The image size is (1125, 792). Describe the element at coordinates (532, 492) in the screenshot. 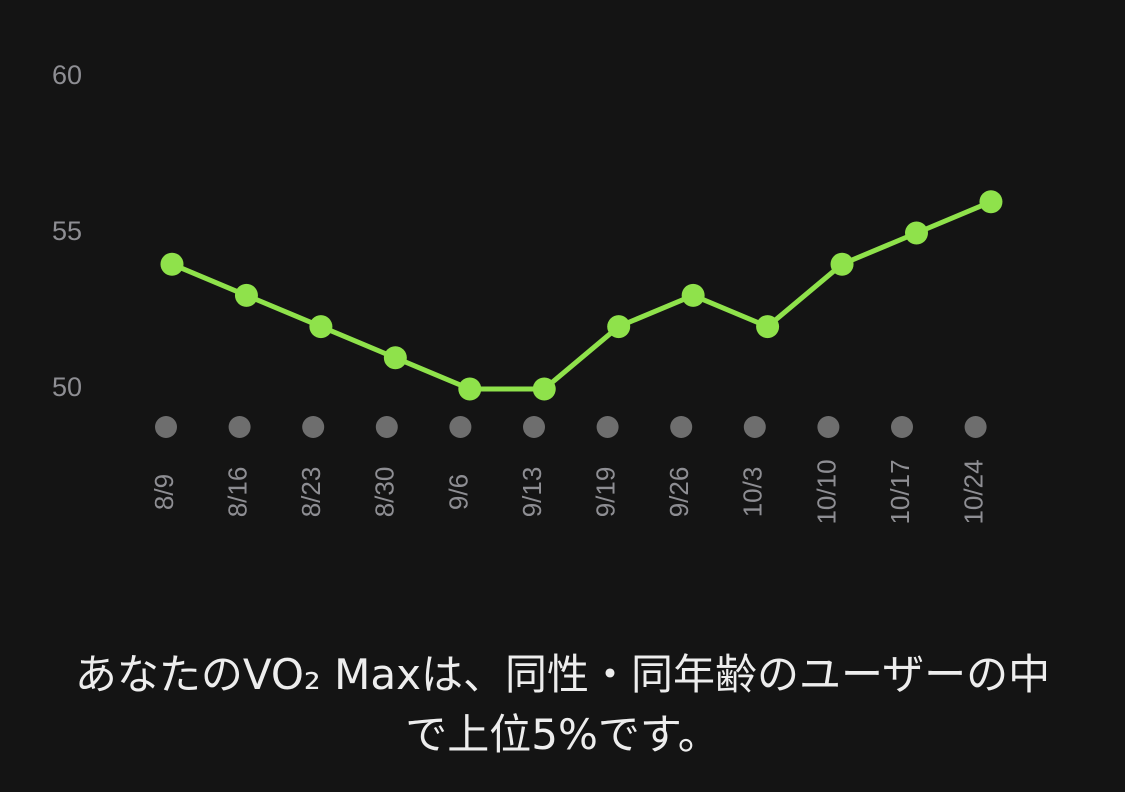

I see `x-tick-label: 9/13` at that location.